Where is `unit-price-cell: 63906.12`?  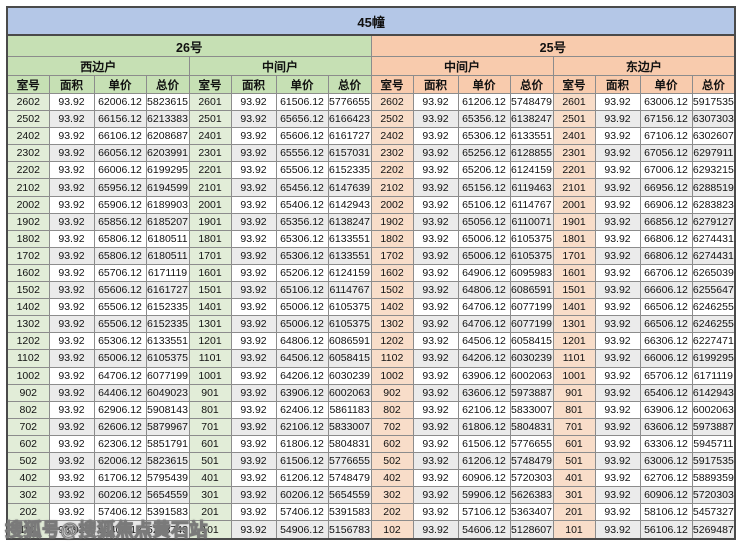
unit-price-cell: 63906.12 is located at coordinates (302, 392).